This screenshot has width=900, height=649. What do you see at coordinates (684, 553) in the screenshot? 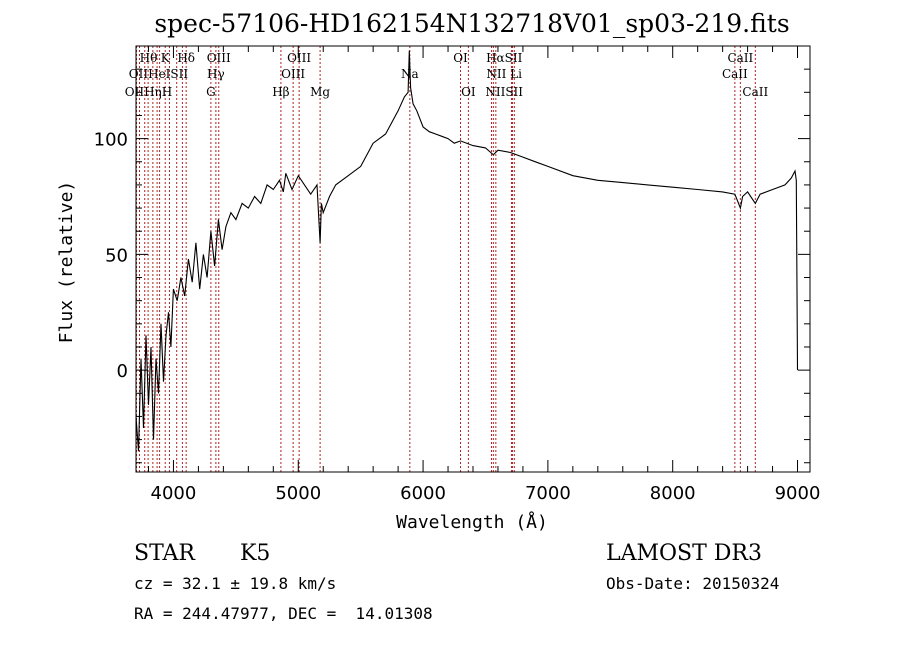
I see `survey-name: LAMOST DR3` at bounding box center [684, 553].